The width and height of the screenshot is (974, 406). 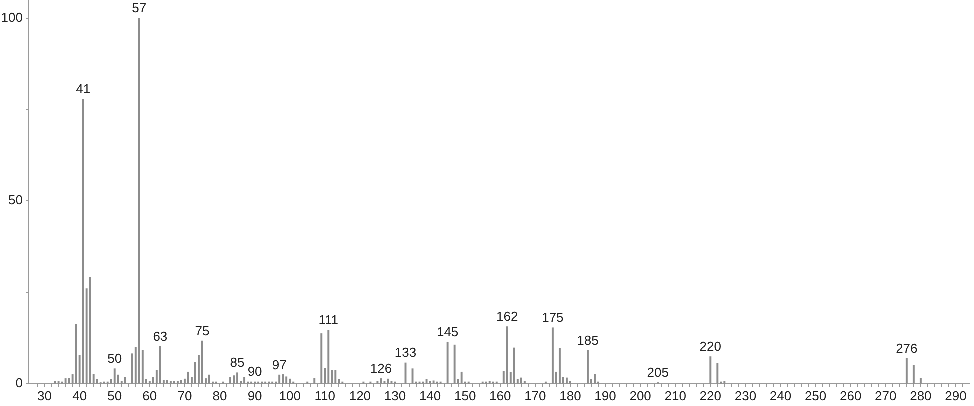 What do you see at coordinates (15, 200) in the screenshot?
I see `y-tick-label: 50` at bounding box center [15, 200].